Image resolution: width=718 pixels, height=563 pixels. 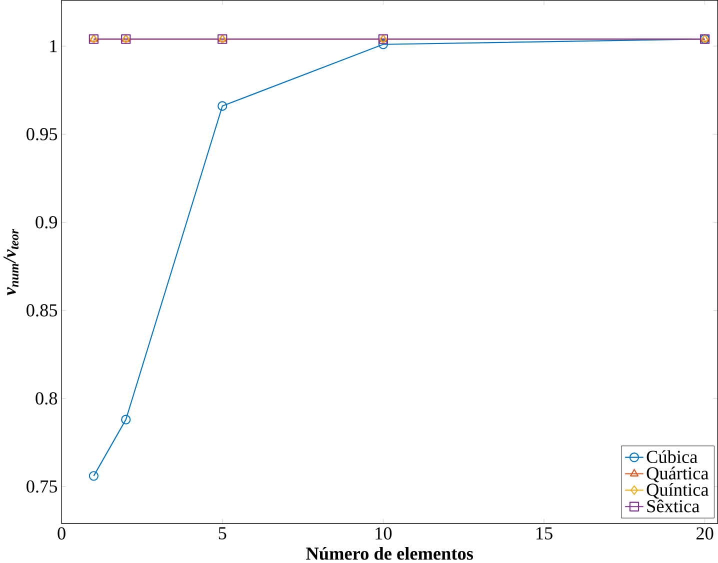 I want to click on x-tick-label: 15, so click(x=544, y=533).